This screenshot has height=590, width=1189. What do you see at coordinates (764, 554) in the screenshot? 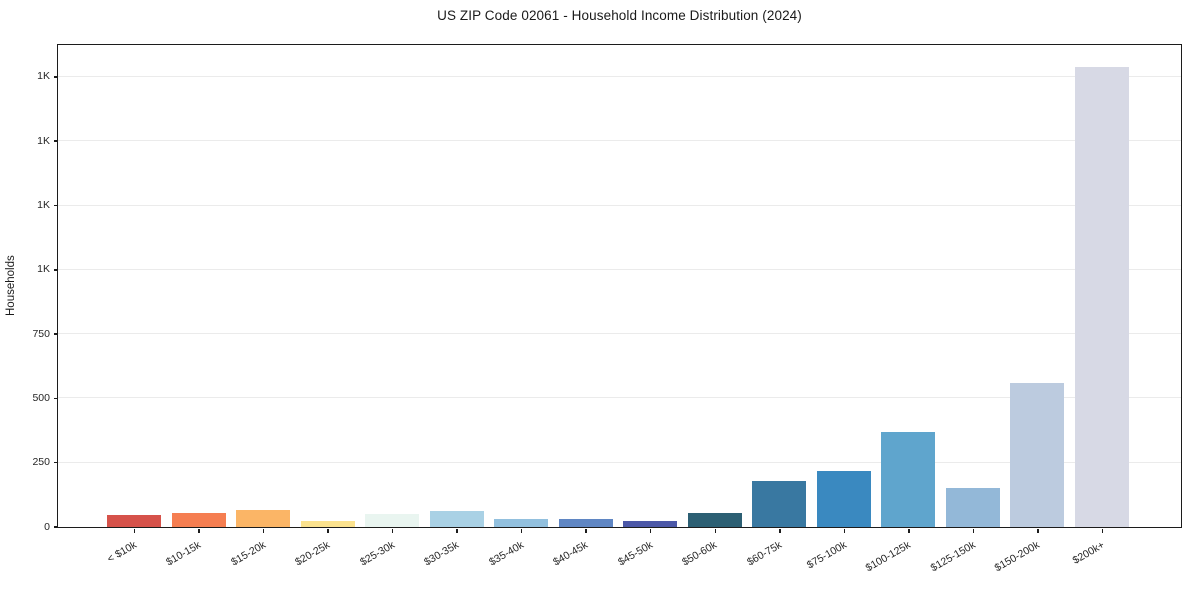
I see `xtick-label-text: $60-75k` at bounding box center [764, 554].